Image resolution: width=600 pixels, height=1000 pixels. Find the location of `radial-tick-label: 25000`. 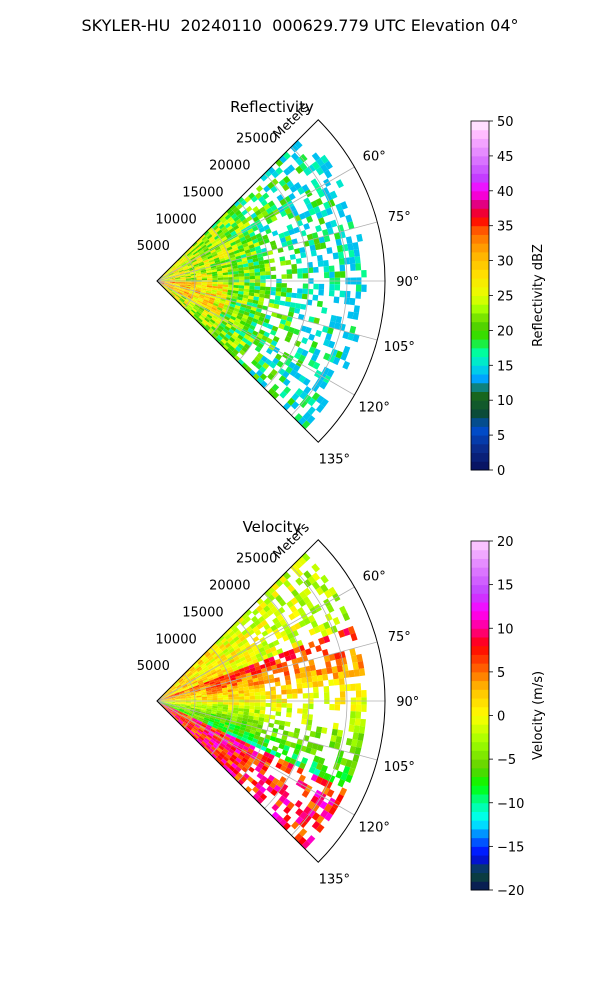

radial-tick-label: 25000 is located at coordinates (256, 139).